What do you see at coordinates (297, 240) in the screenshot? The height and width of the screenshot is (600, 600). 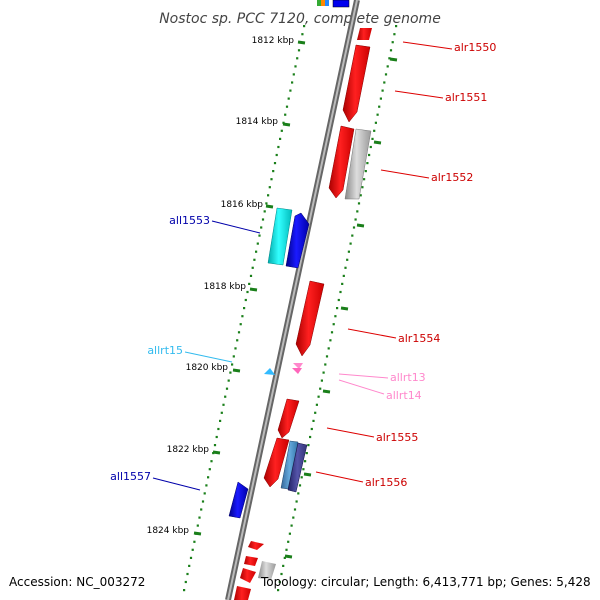 I see `gene-all1553-blue` at bounding box center [297, 240].